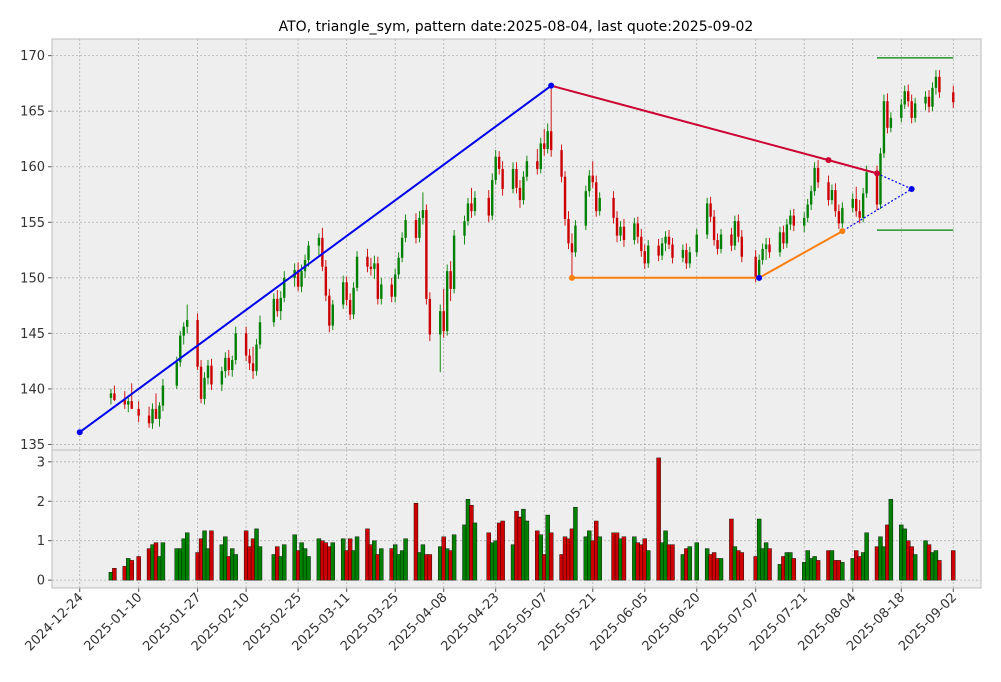  I want to click on y-tick-label: 155, so click(32, 223).